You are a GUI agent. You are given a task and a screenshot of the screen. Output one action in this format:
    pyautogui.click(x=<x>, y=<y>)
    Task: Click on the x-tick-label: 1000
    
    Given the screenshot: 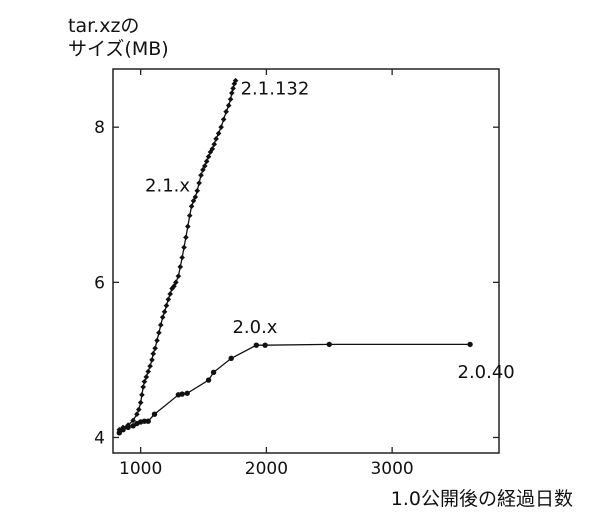 What is the action you would take?
    pyautogui.click(x=140, y=469)
    